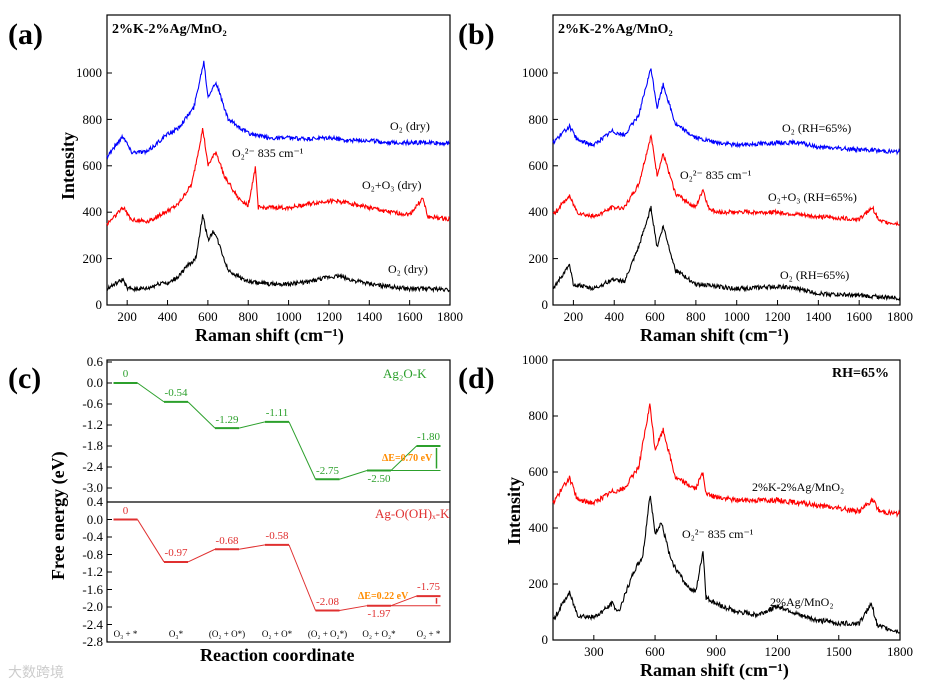 The height and width of the screenshot is (689, 927). I want to click on y-tick-label-c: -3.0, so click(92, 488).